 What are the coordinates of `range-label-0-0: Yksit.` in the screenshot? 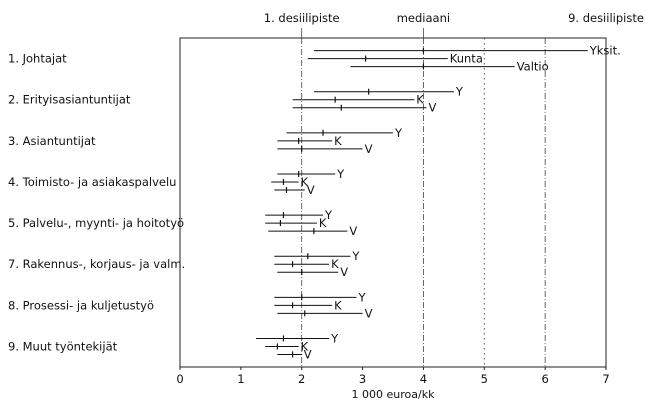 It's located at (605, 51).